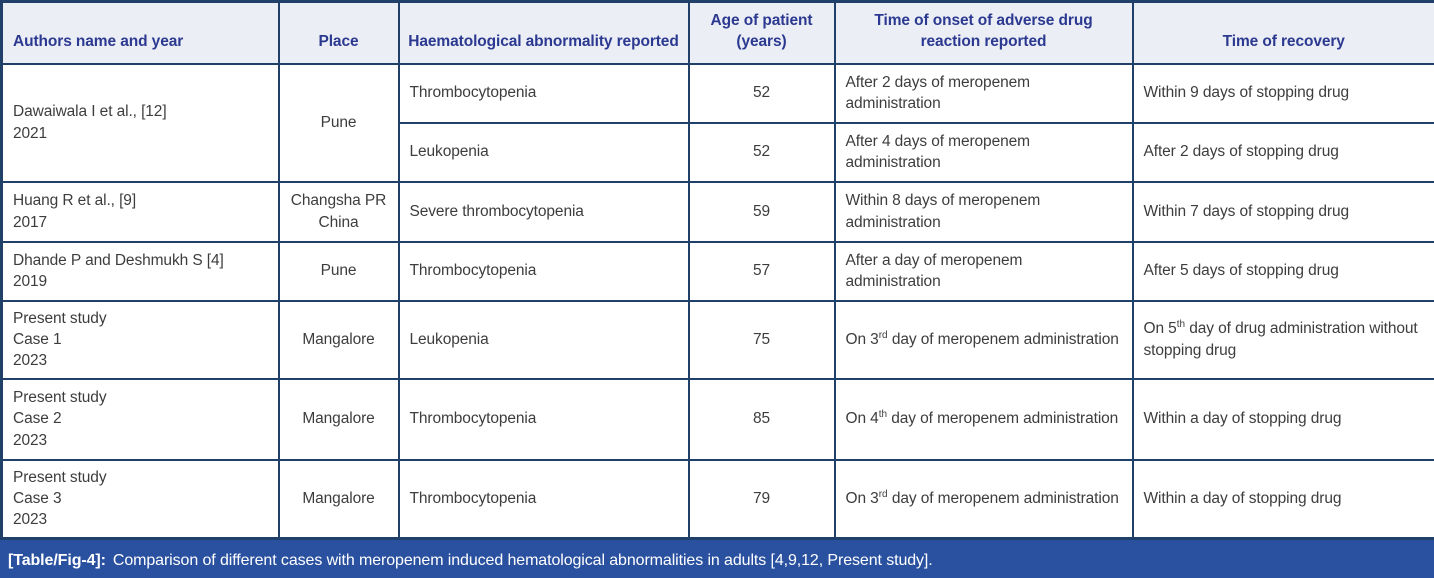  What do you see at coordinates (862, 419) in the screenshot?
I see `onset-text: On 4` at bounding box center [862, 419].